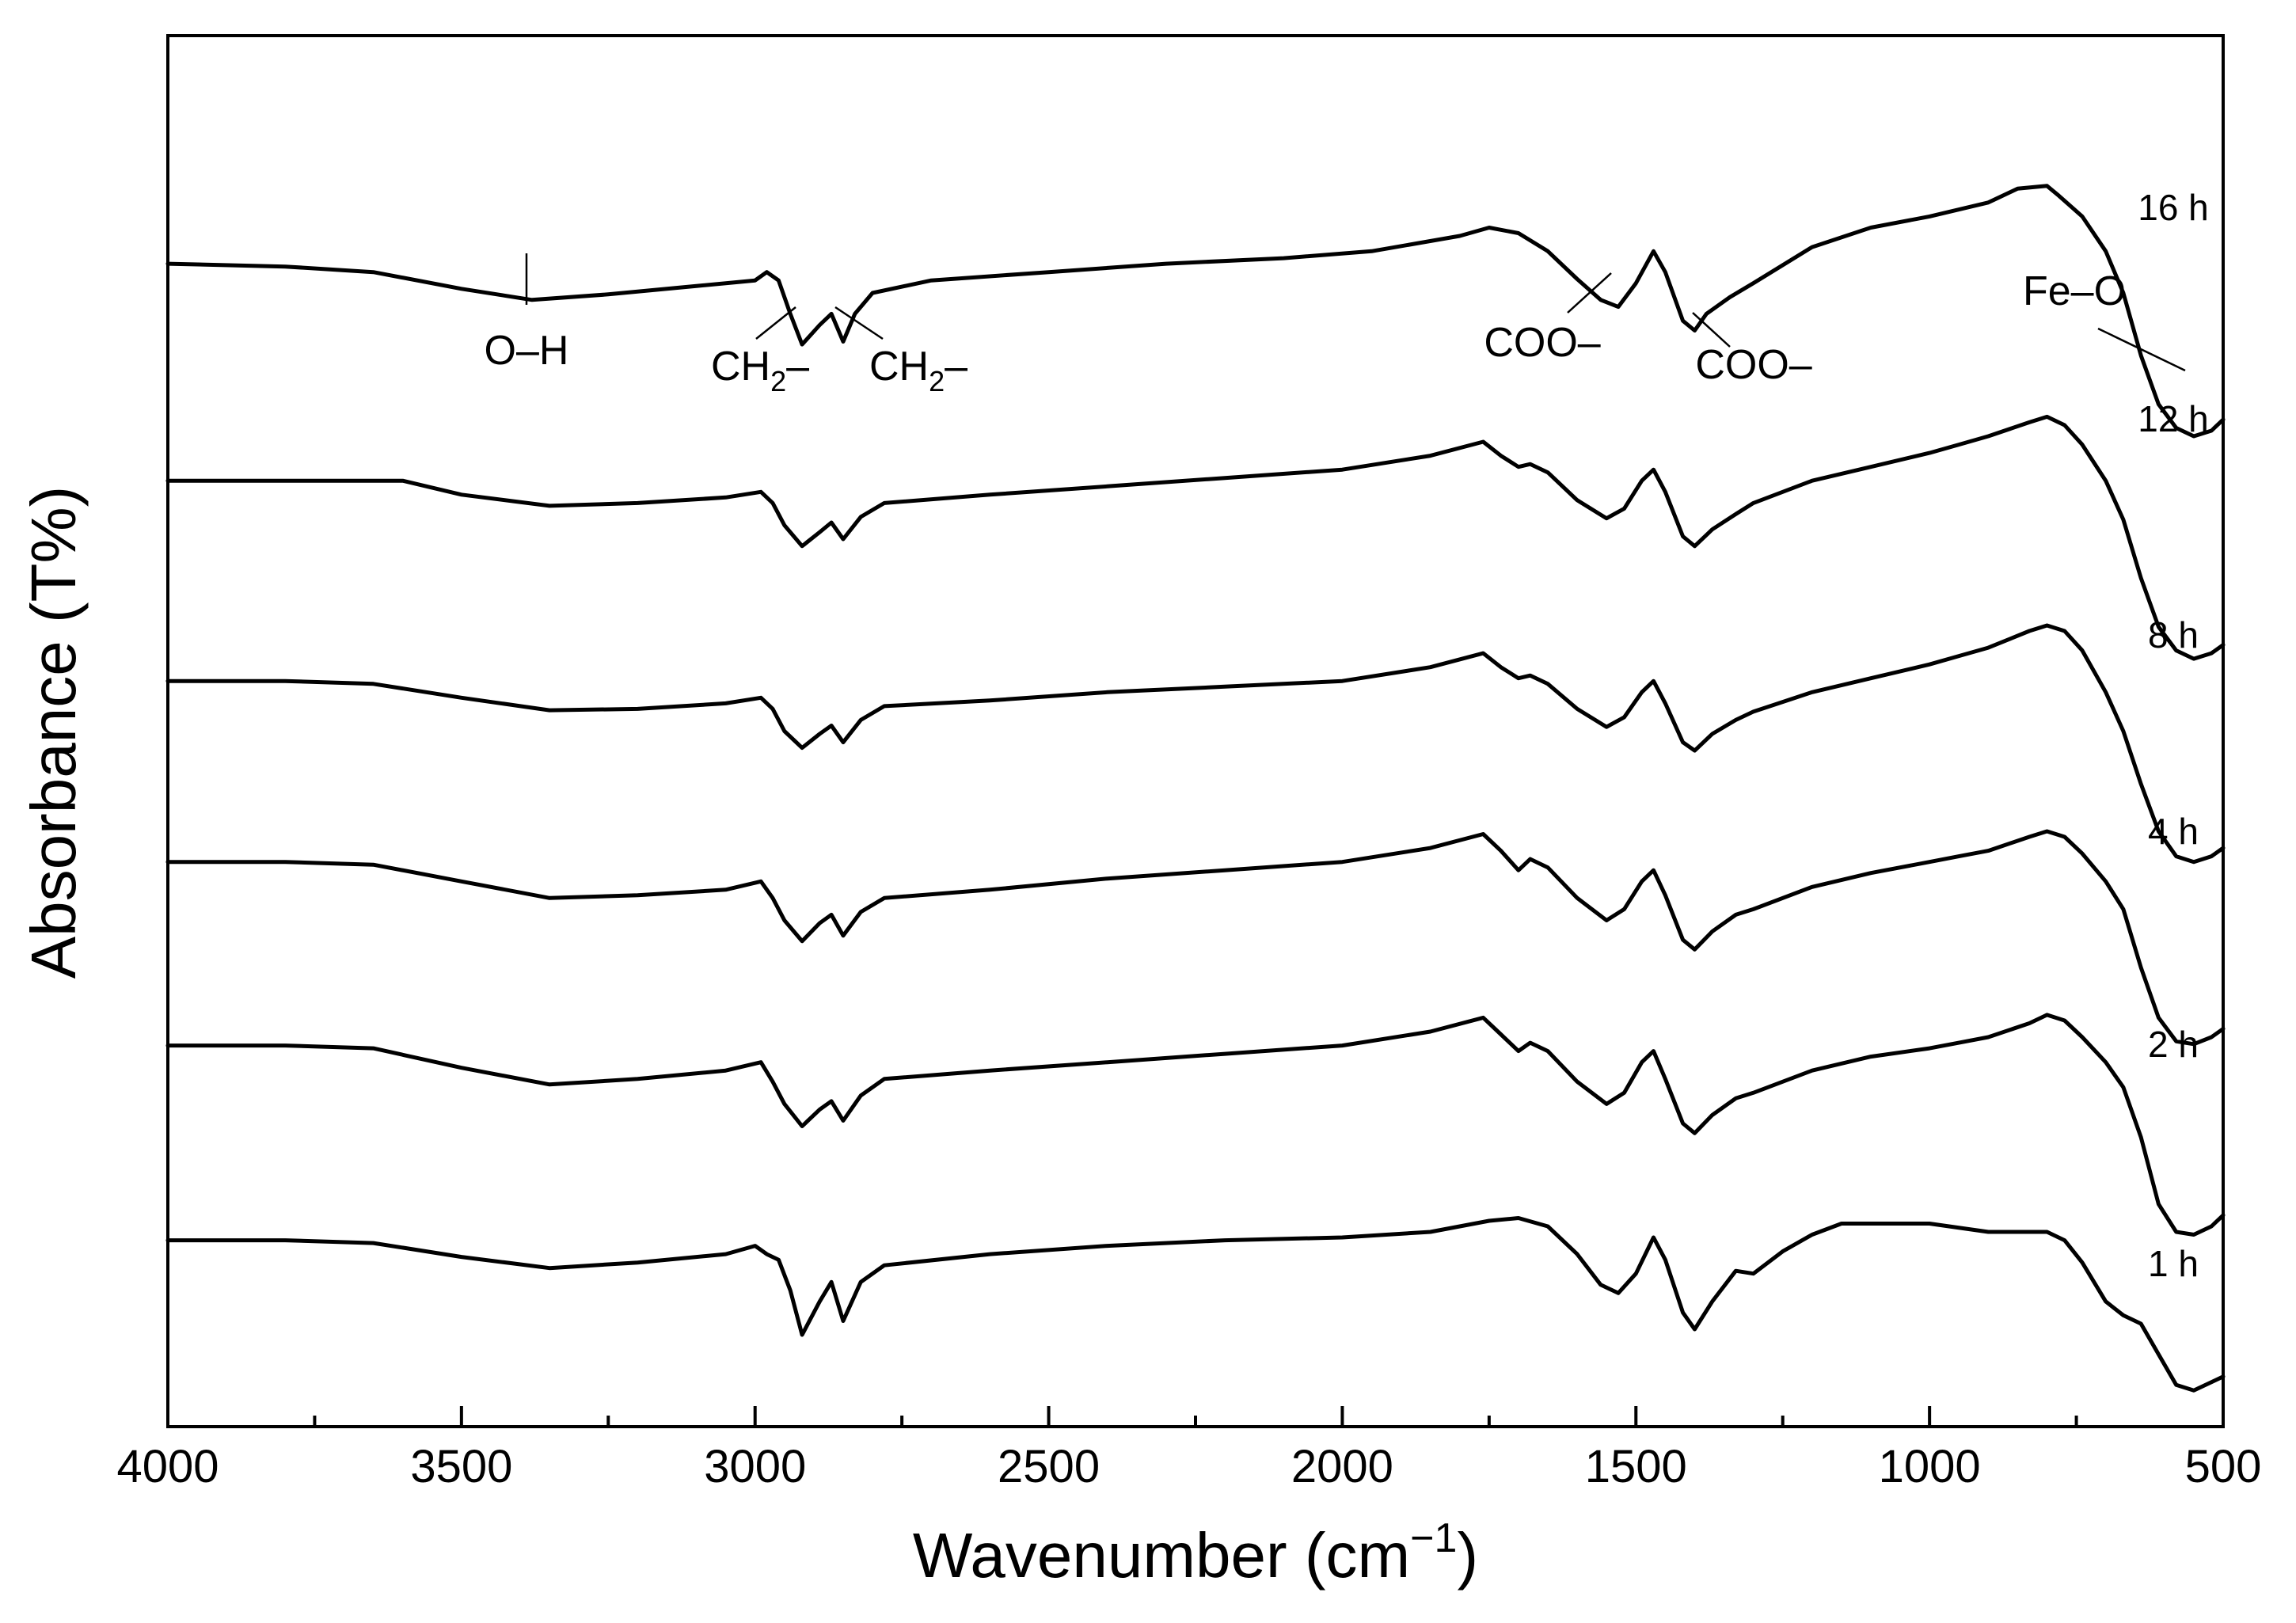 The image size is (2296, 1623). I want to click on x-tick-label: 2500, so click(1049, 1466).